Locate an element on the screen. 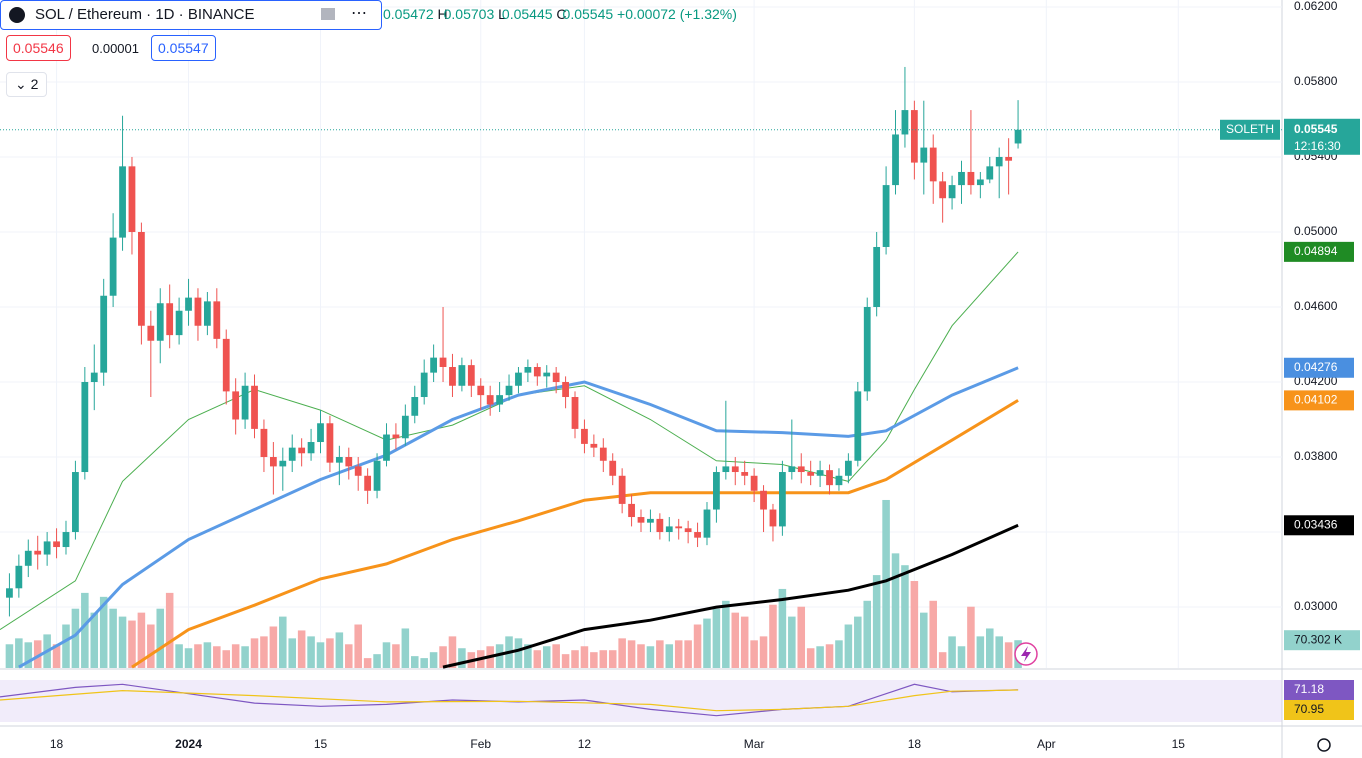 This screenshot has width=1362, height=758. settings-icon is located at coordinates (1324, 745).